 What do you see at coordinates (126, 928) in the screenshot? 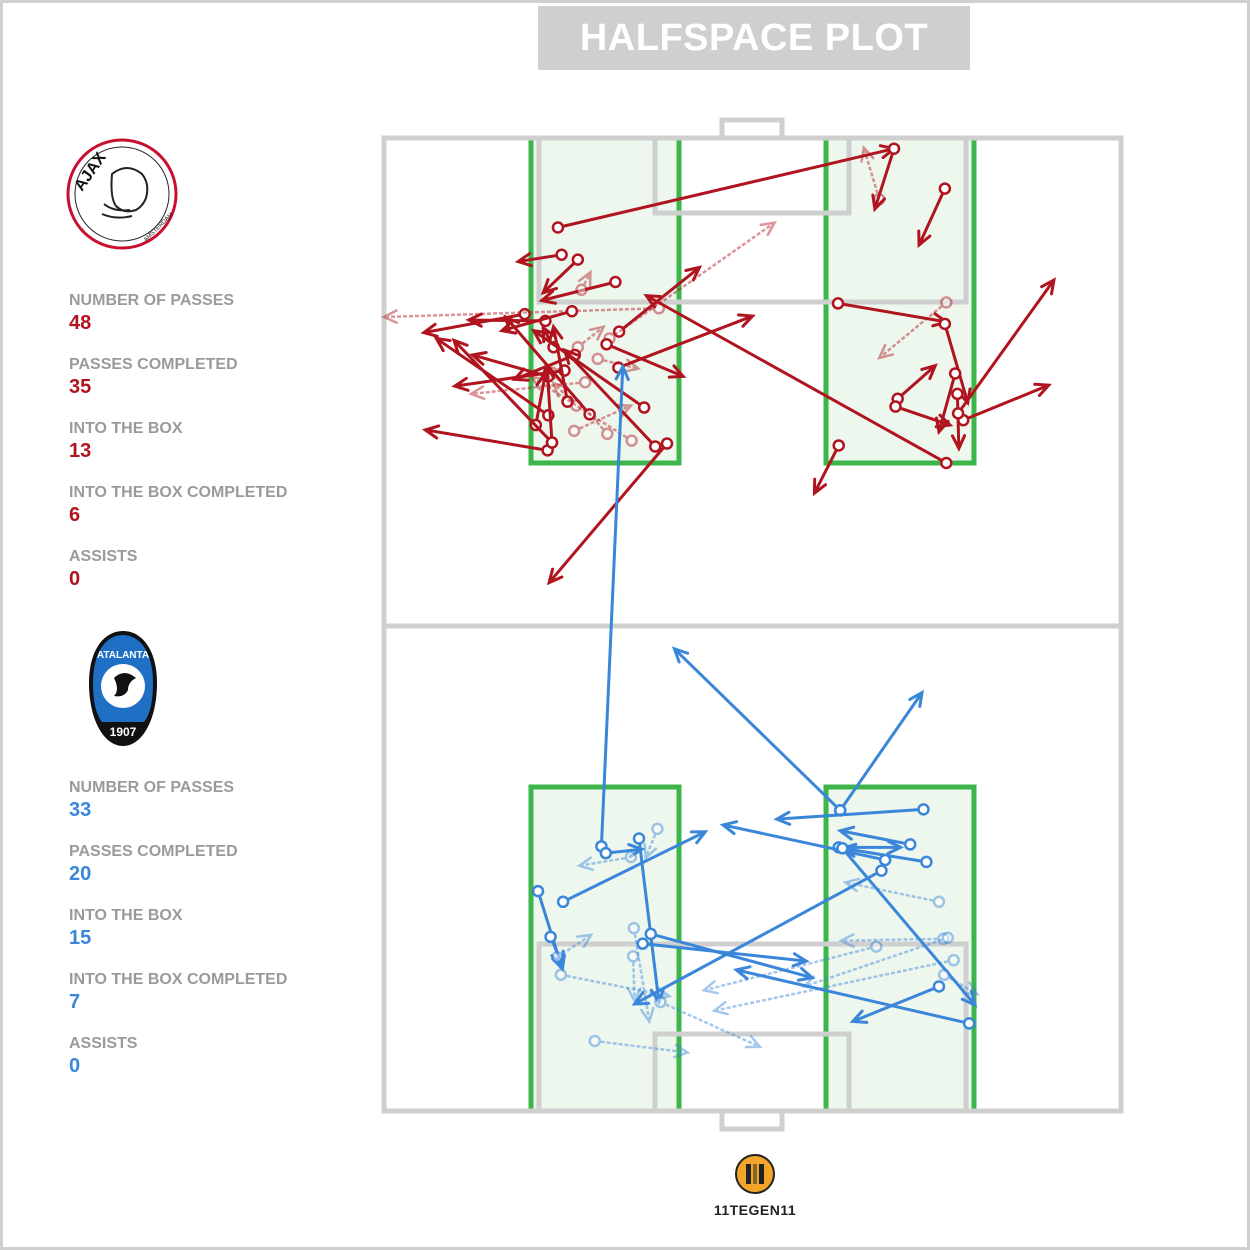
I see `stat-into-the-box: INTO THE BOX 15` at bounding box center [126, 928].